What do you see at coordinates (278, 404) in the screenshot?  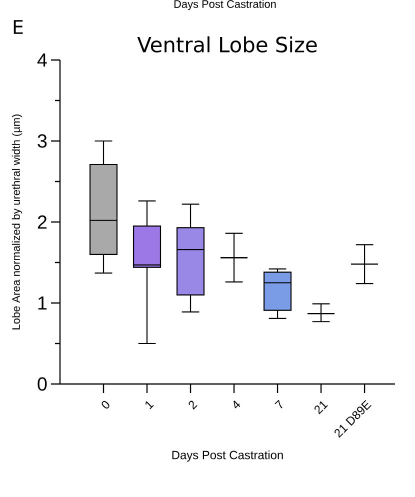 I see `x-tick-label: 7` at bounding box center [278, 404].